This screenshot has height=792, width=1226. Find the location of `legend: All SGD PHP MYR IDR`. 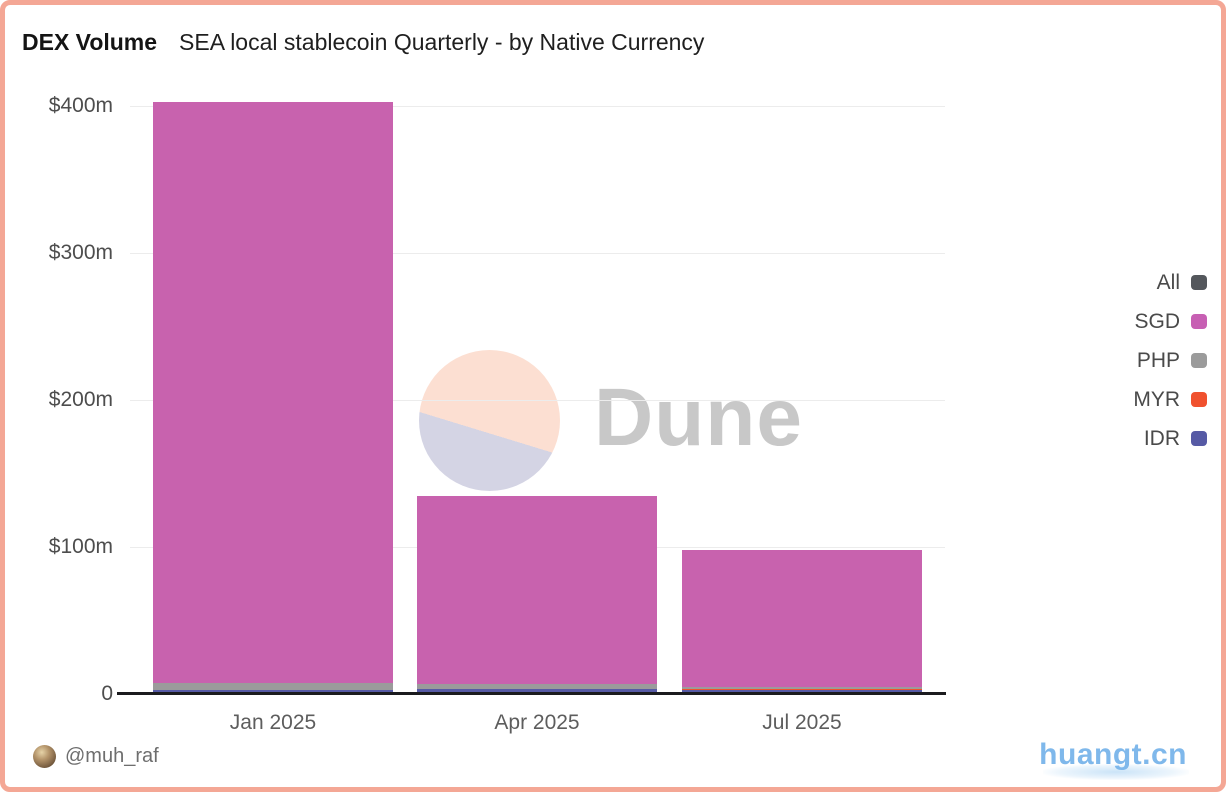

legend: All SGD PHP MYR IDR is located at coordinates (1170, 360).